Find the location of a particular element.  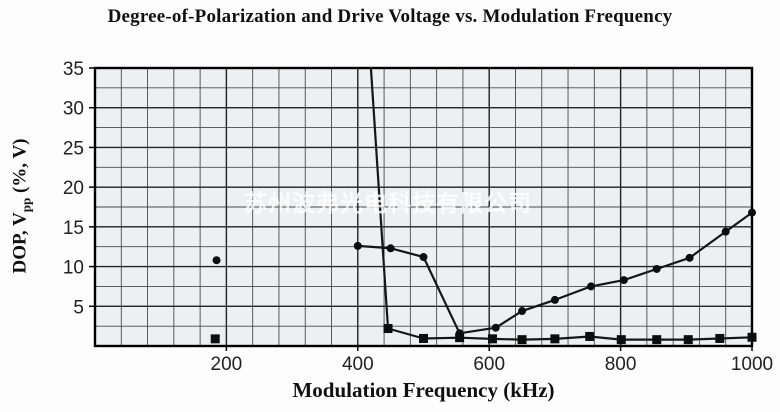

x-axis-title: Modulation Frequency (kHz) is located at coordinates (423, 390).